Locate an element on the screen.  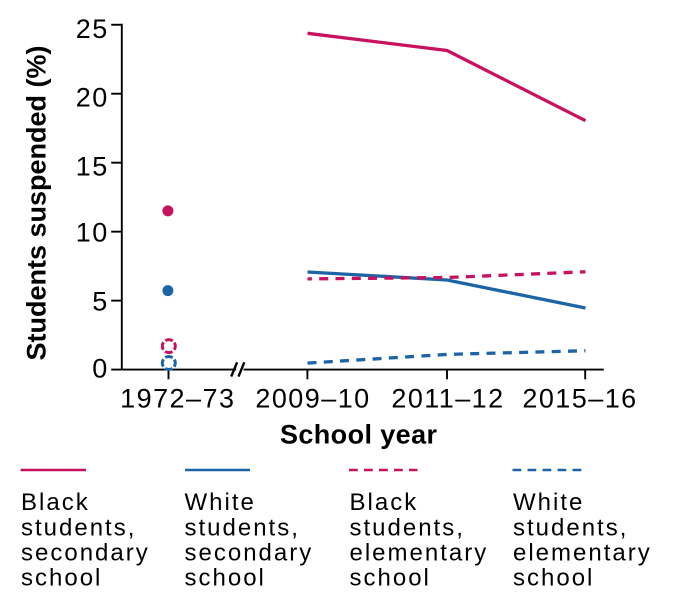
svg-text: 20 is located at coordinates (92, 98).